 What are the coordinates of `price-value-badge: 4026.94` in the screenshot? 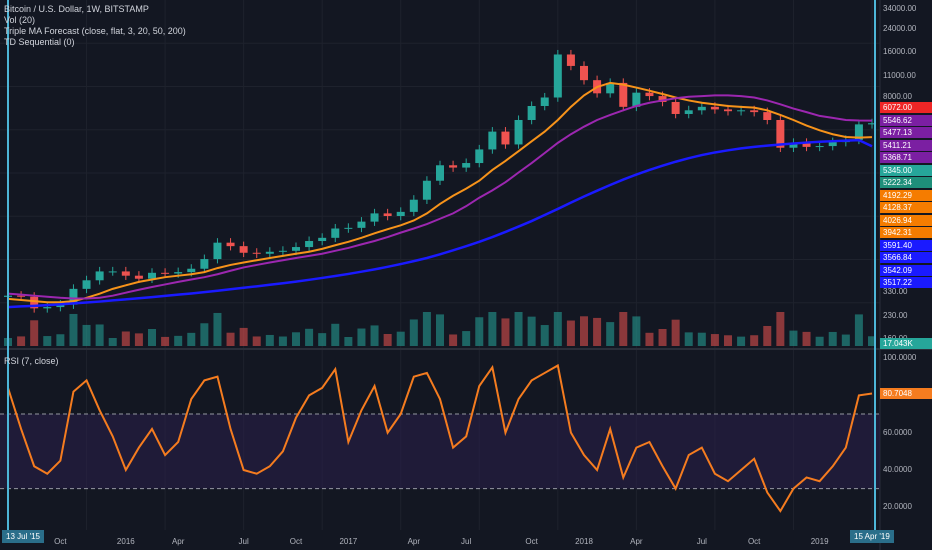 It's located at (906, 220).